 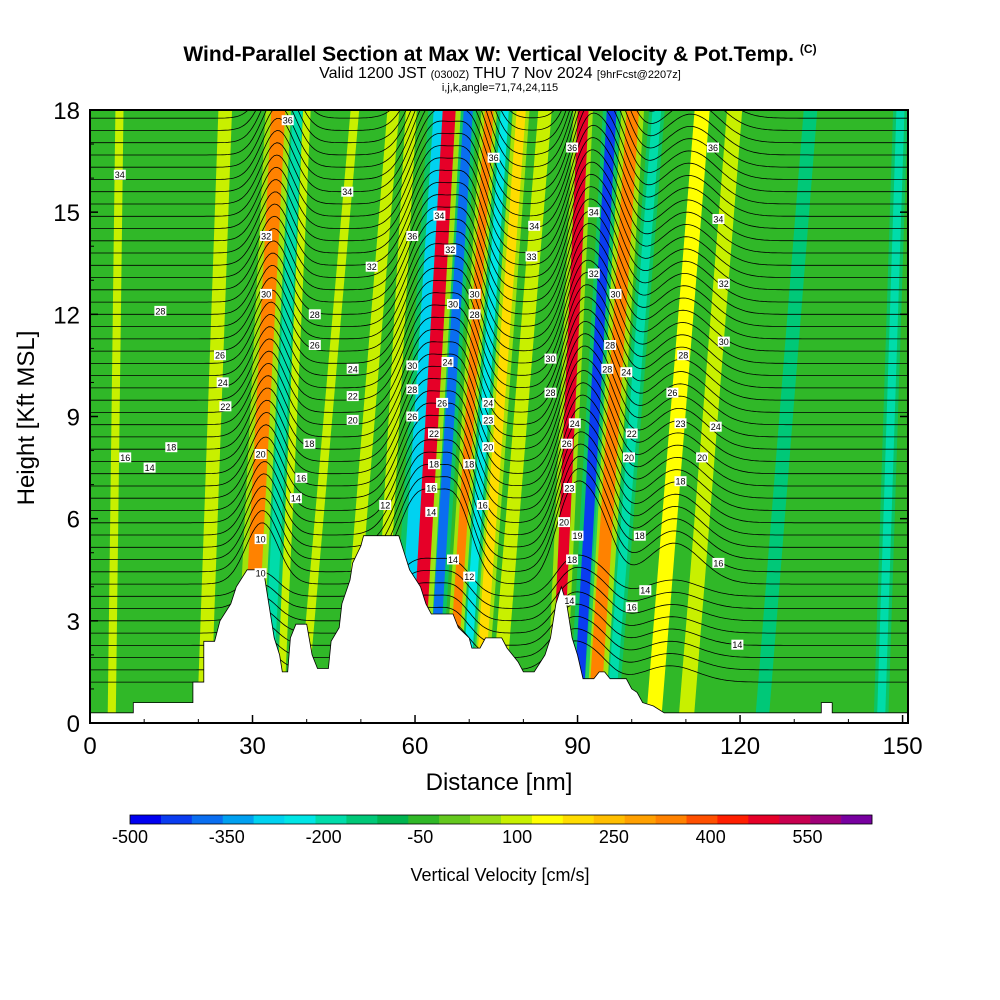 What do you see at coordinates (220, 356) in the screenshot?
I see `contour-label-9: 26` at bounding box center [220, 356].